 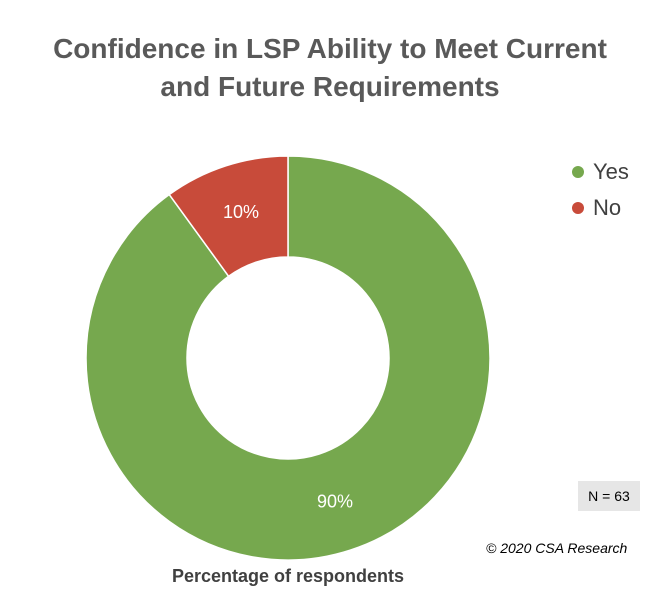 I want to click on copyright-notice: © 2020 CSA Research, so click(x=557, y=548).